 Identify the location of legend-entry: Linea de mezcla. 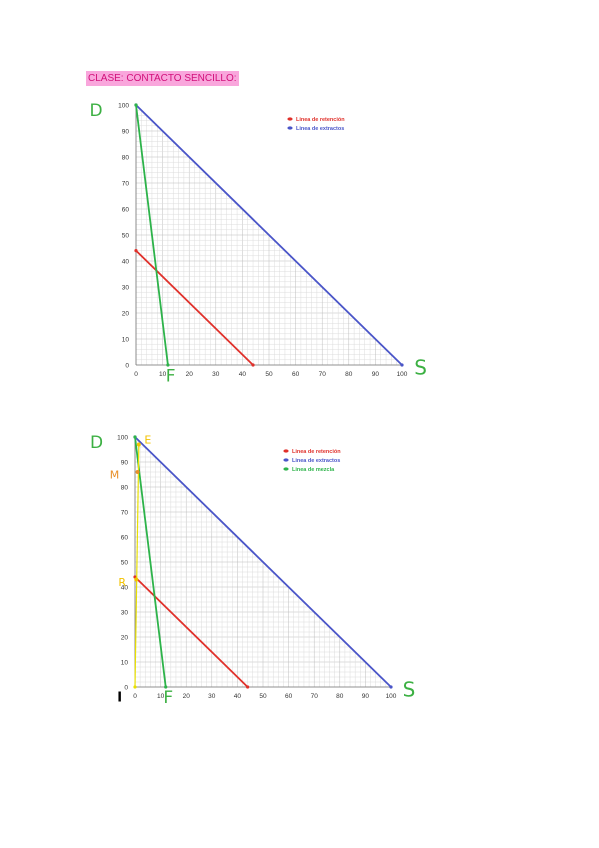
(313, 470).